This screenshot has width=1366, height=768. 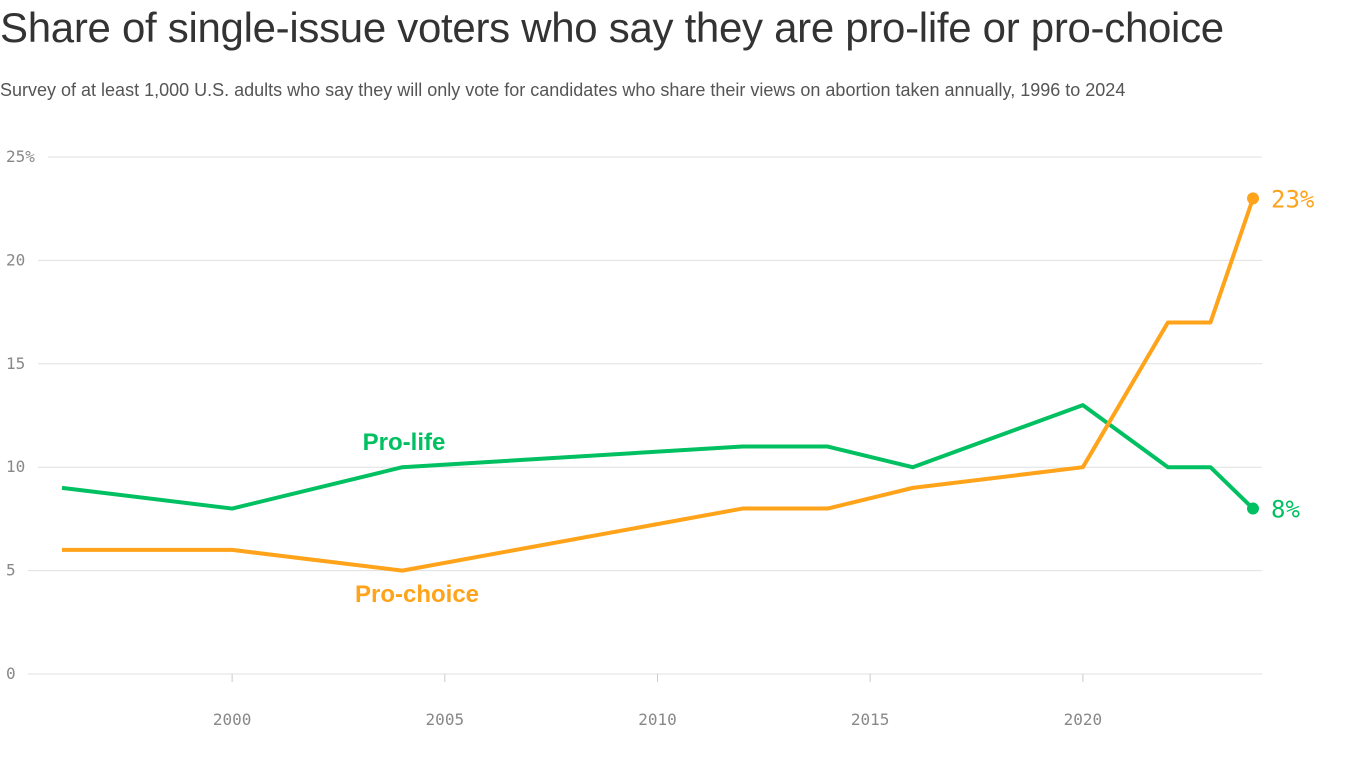 What do you see at coordinates (15, 363) in the screenshot?
I see `y-tick-label: 15` at bounding box center [15, 363].